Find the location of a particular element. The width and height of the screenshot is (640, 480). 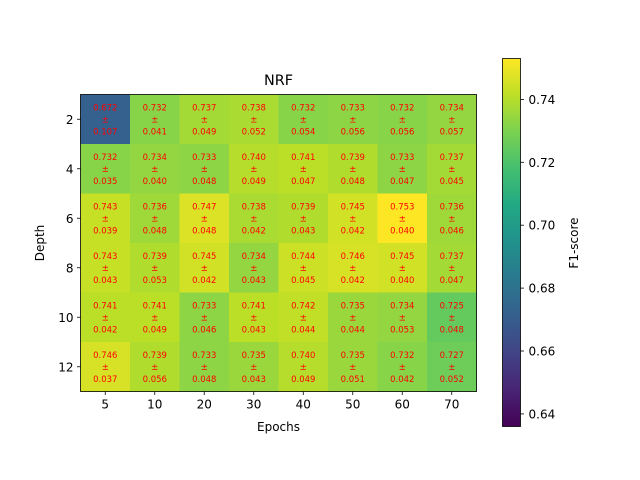

y-axis-ticks: 2 4 6 8 10 12 is located at coordinates (69, 243).